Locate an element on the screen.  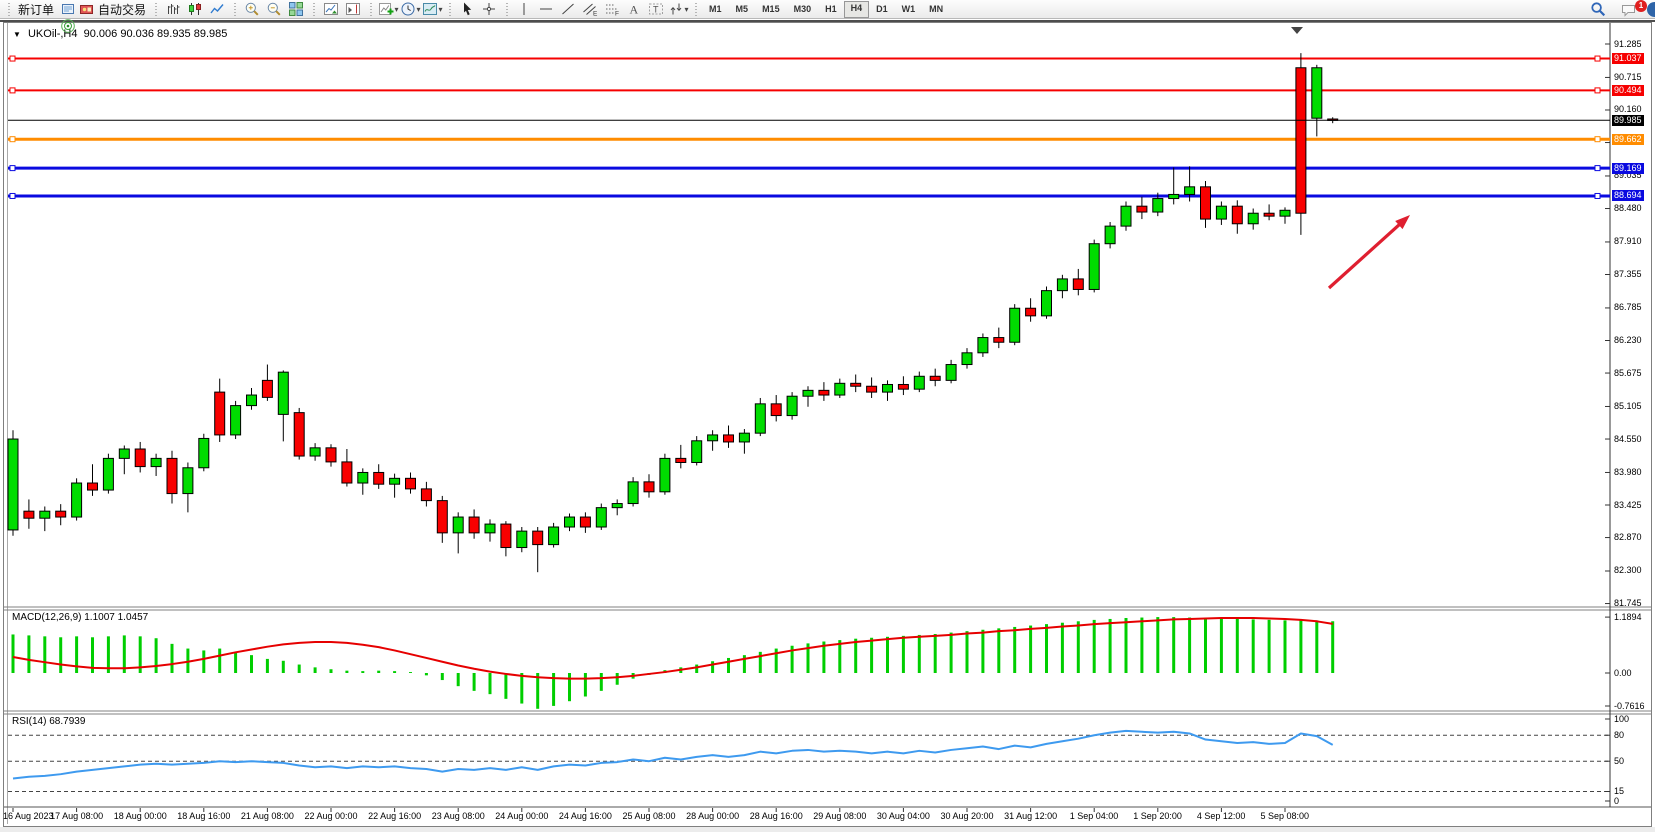
arrows-button: ▾ is located at coordinates (678, 9).